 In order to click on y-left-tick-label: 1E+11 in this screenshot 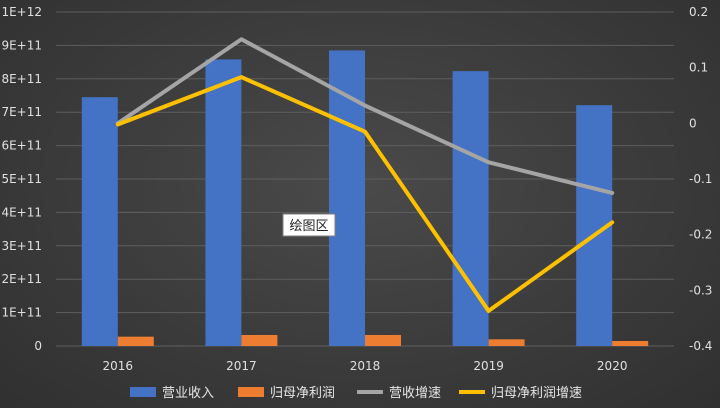, I will do `click(21, 313)`.